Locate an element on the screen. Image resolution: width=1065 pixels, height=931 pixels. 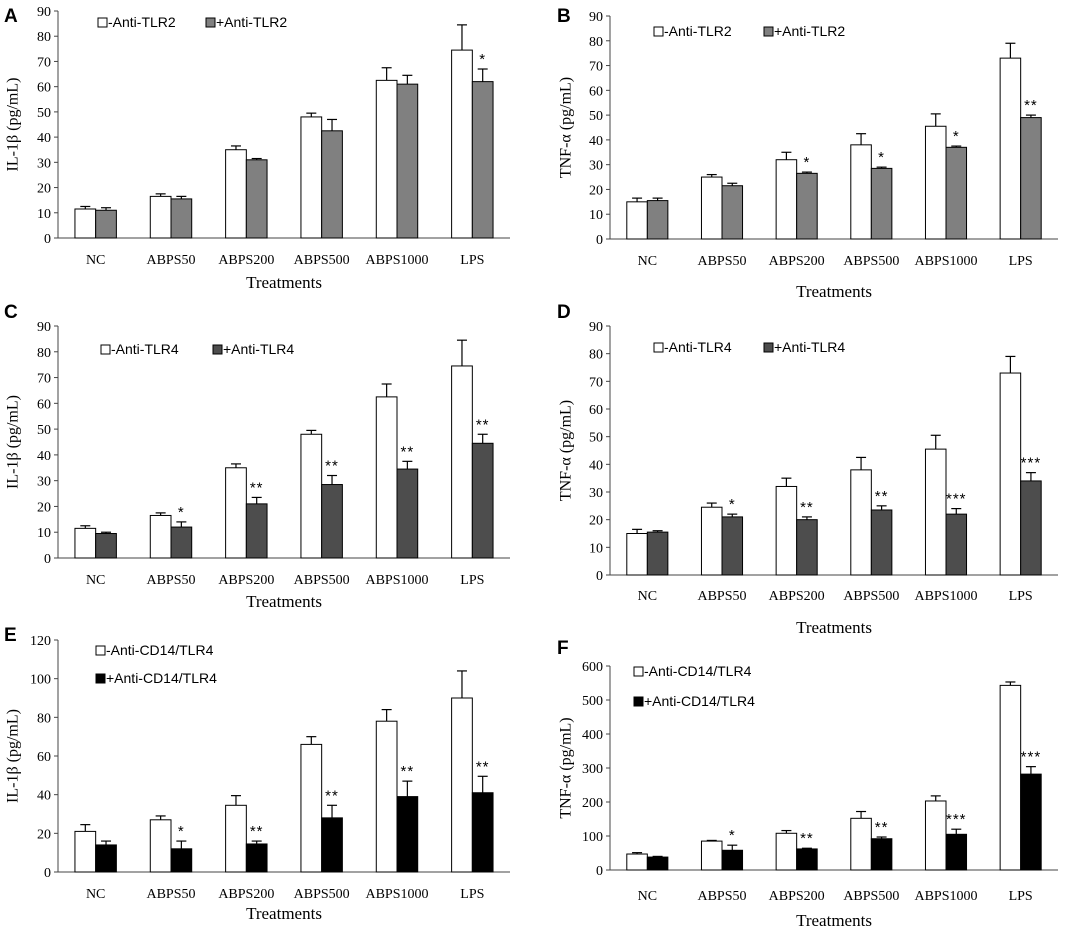
y-tick-label: 0 is located at coordinates (599, 240).